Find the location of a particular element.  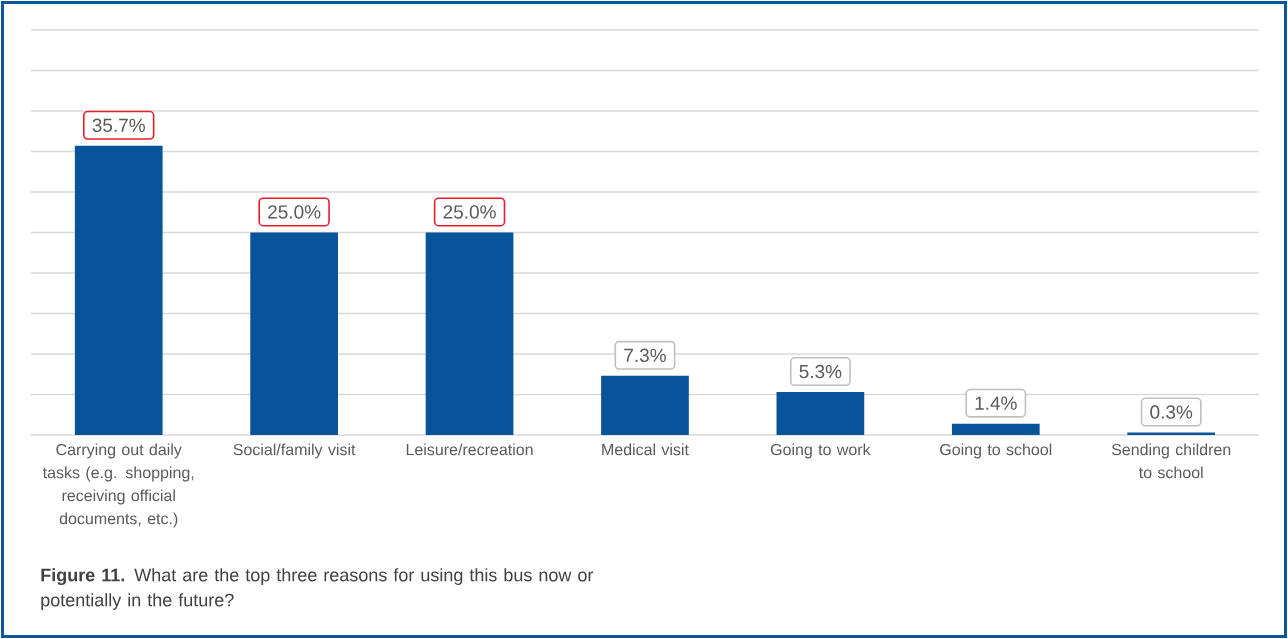

data-label: 0.3% is located at coordinates (1171, 412).